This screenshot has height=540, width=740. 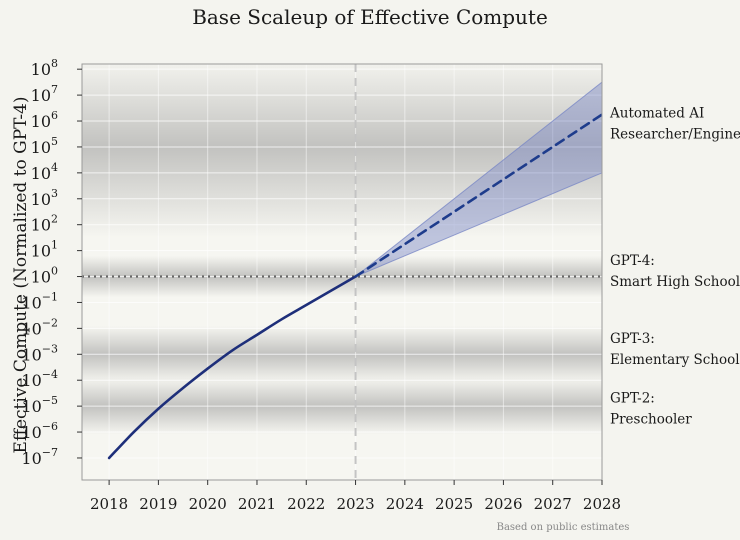 What do you see at coordinates (44, 68) in the screenshot?
I see `y-tick-label: 10⁸` at bounding box center [44, 68].